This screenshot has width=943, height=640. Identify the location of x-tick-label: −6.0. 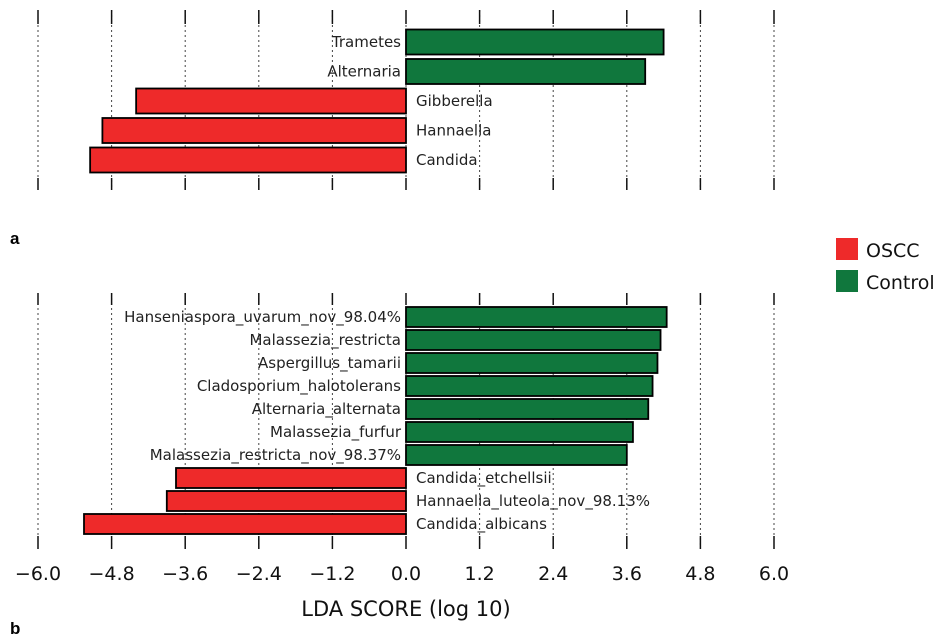
(38, 574).